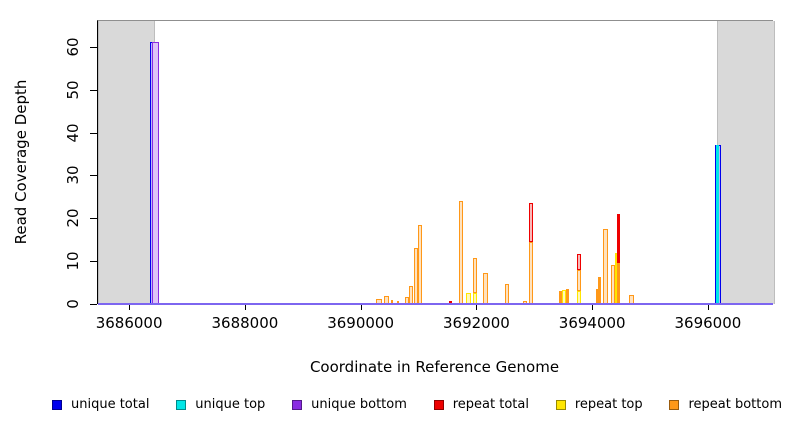  Describe the element at coordinates (434, 367) in the screenshot. I see `x-axis-title: Coordinate in Reference Genome` at that location.